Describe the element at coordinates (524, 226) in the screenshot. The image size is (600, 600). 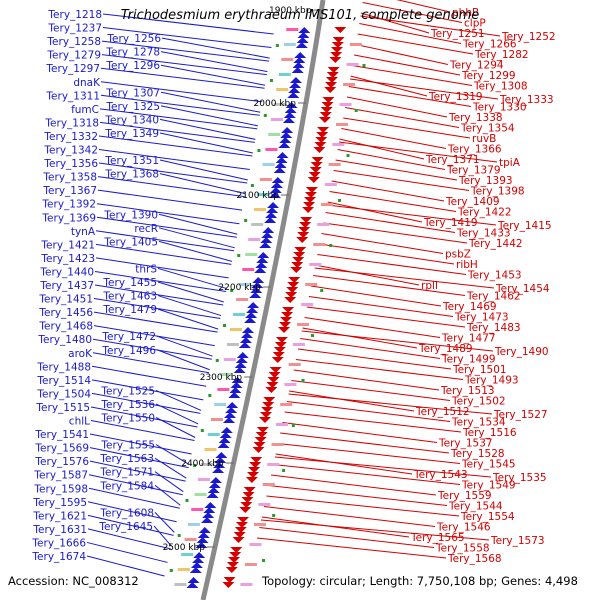
I see `gene-label: Tery_1415` at that location.